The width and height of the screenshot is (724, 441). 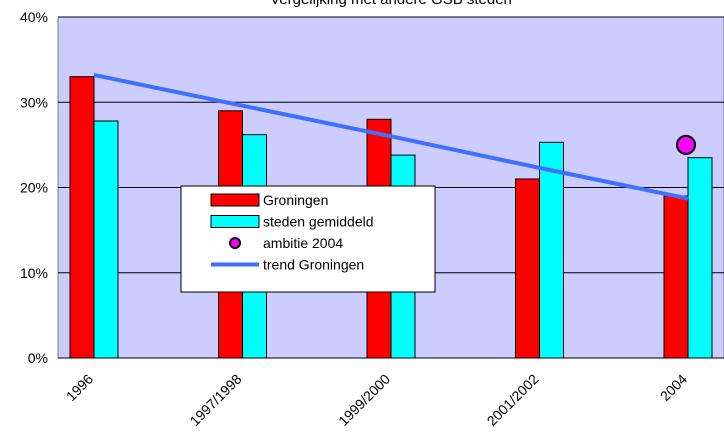 I want to click on legend-label: Groningen, so click(x=295, y=200).